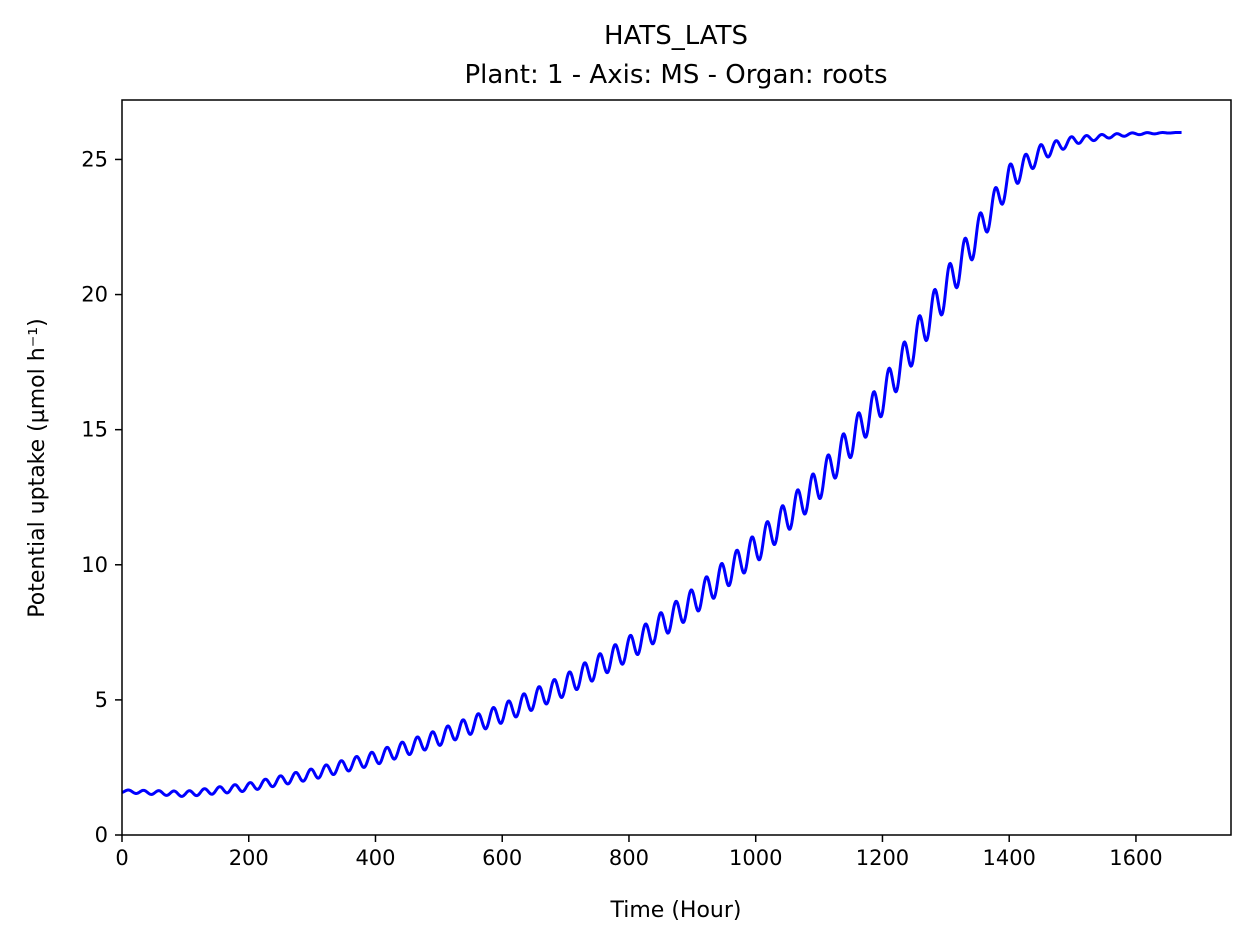  I want to click on chart-title: HATS_LATS, so click(676, 36).